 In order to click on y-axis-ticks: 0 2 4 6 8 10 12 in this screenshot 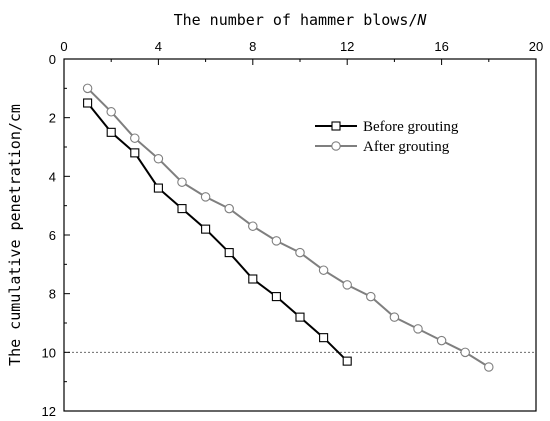, I will do `click(56, 235)`.